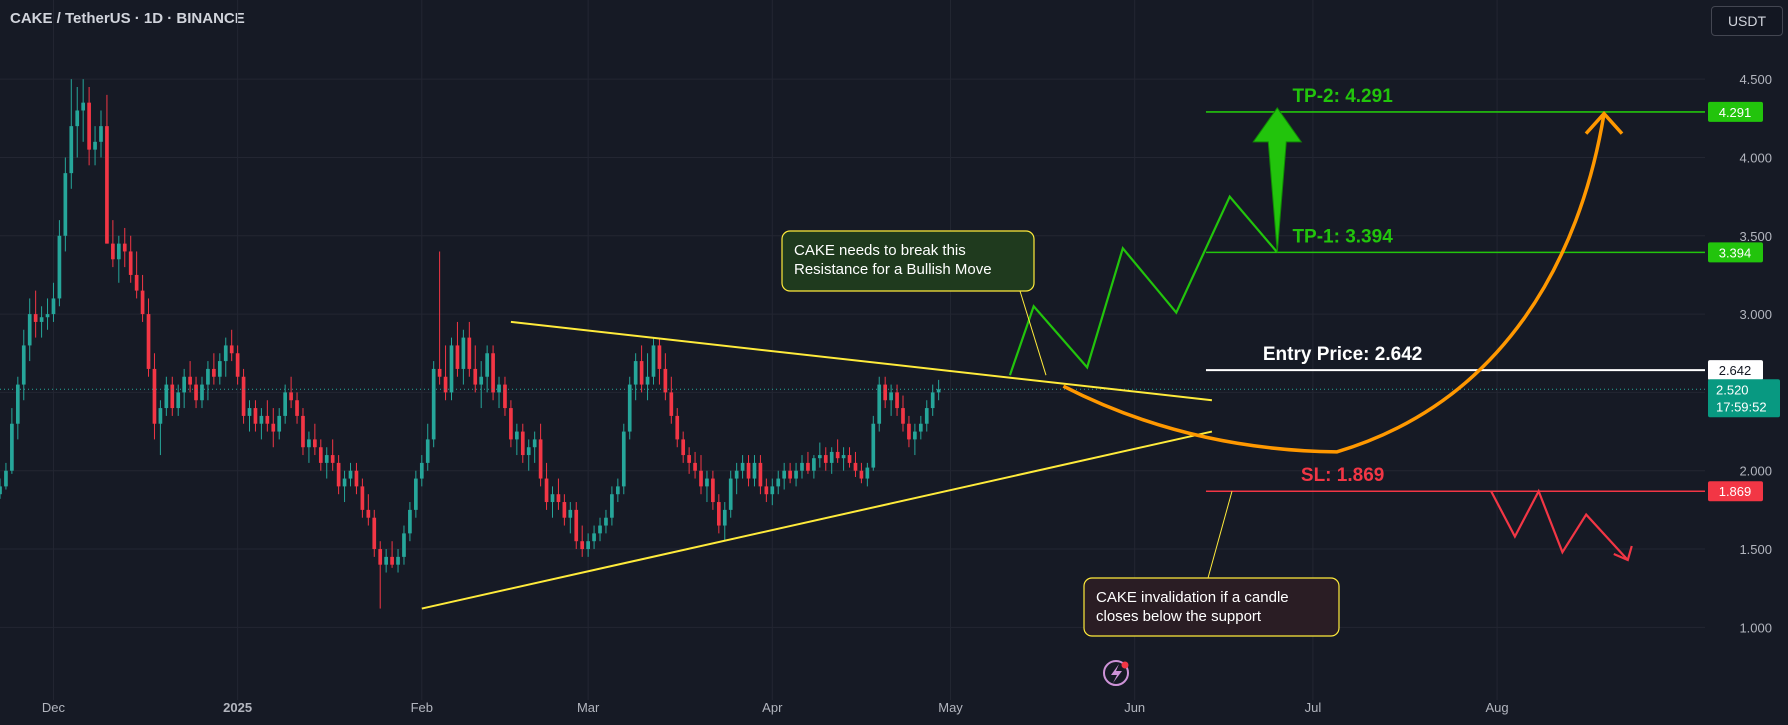 The image size is (1788, 725). What do you see at coordinates (1755, 79) in the screenshot?
I see `y-tick-label: 4.500` at bounding box center [1755, 79].